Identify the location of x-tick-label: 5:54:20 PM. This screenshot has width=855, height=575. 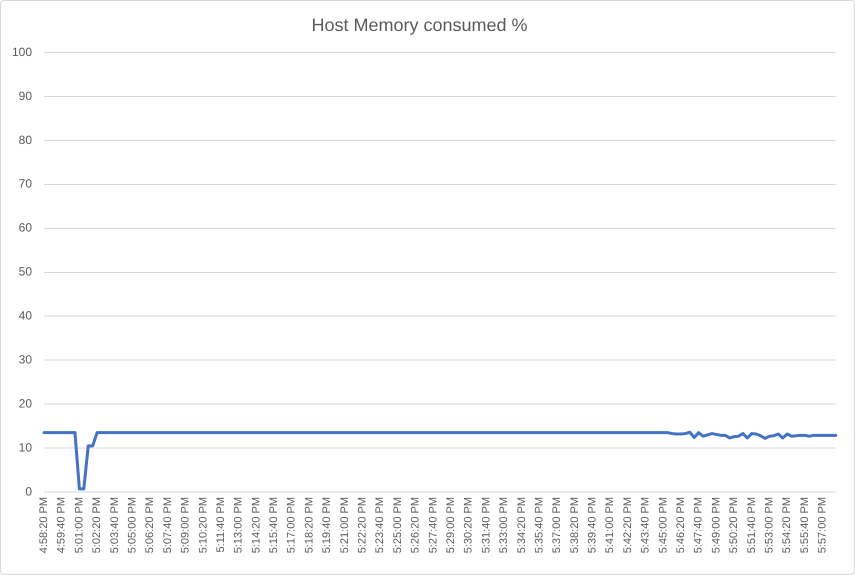
(787, 525).